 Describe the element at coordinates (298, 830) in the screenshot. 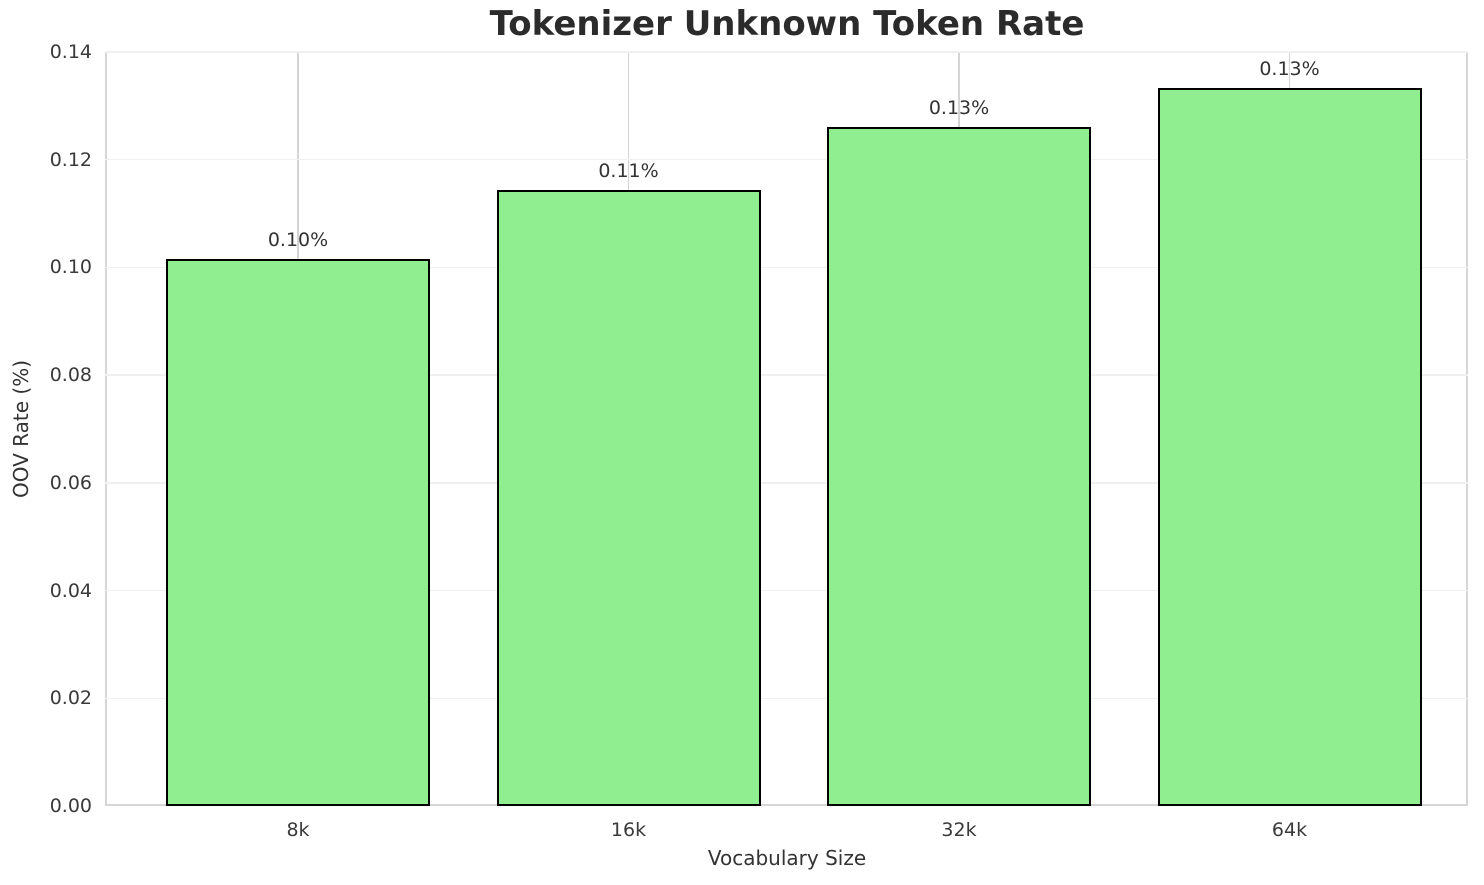

I see `x-tick-label: 8k` at that location.